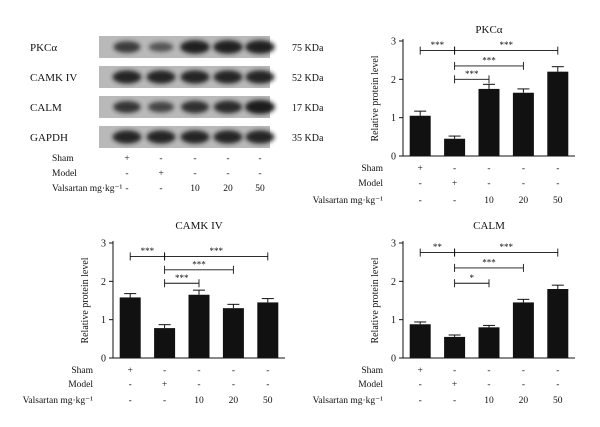 This screenshot has width=600, height=427. Describe the element at coordinates (438, 247) in the screenshot. I see `significance-label: **` at that location.